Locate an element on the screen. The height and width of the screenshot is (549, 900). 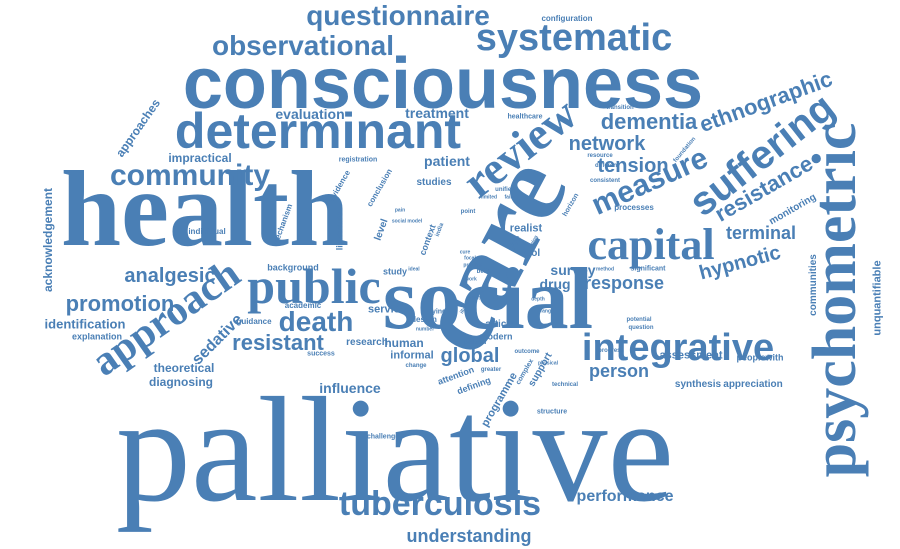
word-unquantifiable: unquantifiable is located at coordinates (878, 297).